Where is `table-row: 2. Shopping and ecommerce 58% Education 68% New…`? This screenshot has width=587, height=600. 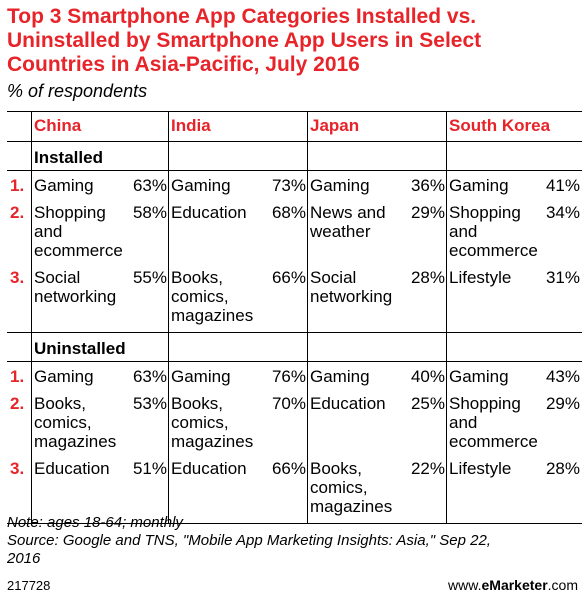
table-row: 2. Shopping and ecommerce 58% Education 68% New… is located at coordinates (294, 231).